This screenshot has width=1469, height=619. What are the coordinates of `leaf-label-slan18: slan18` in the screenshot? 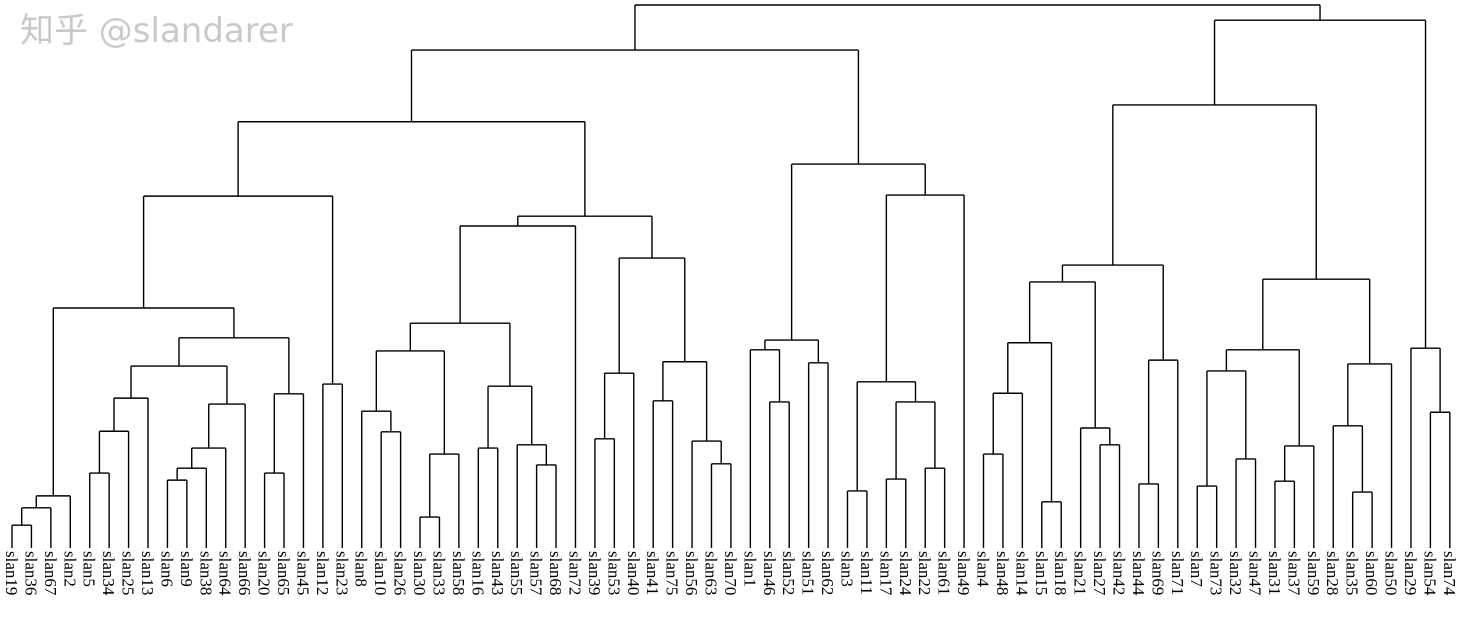 It's located at (1060, 573).